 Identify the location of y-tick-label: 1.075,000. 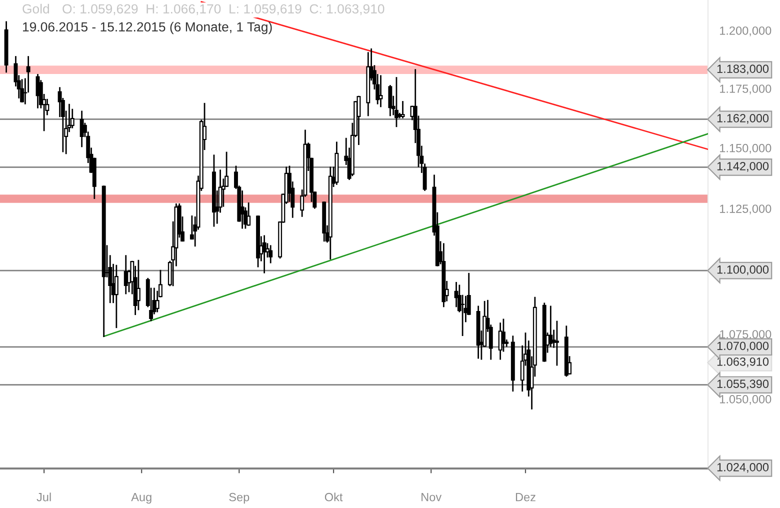
(746, 335).